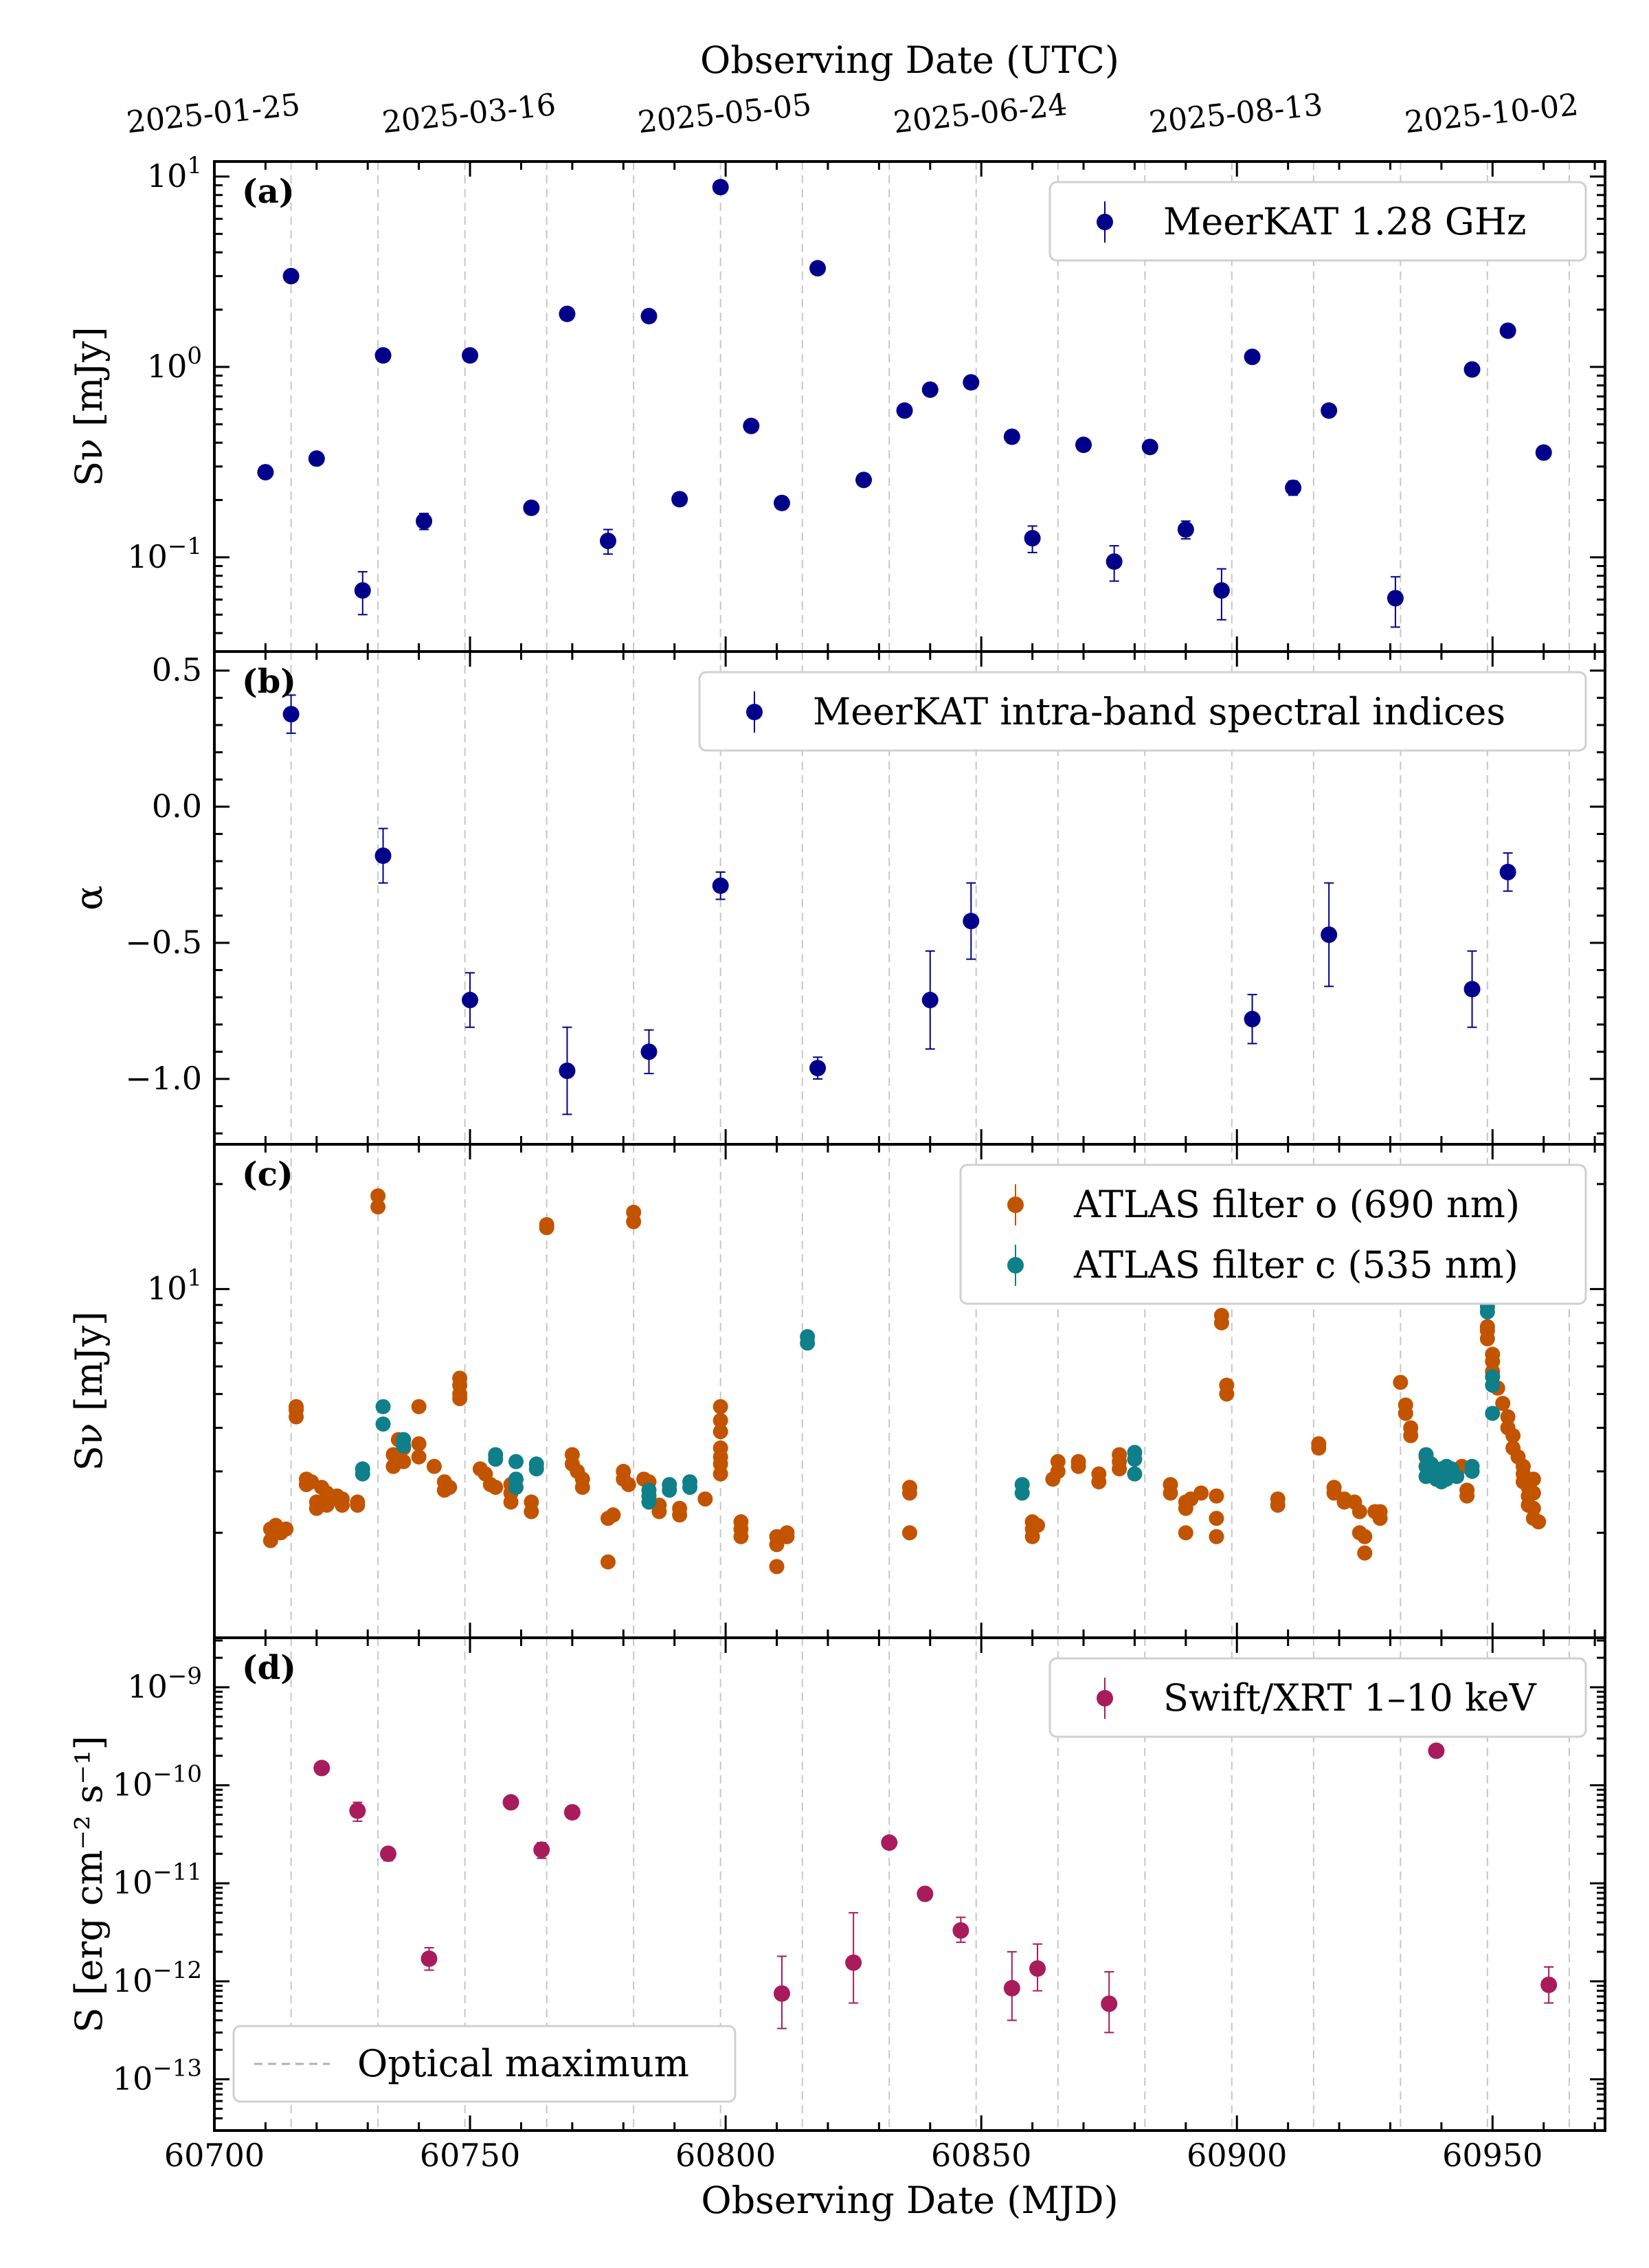  I want to click on bottom-tick-label: 60700, so click(214, 2155).